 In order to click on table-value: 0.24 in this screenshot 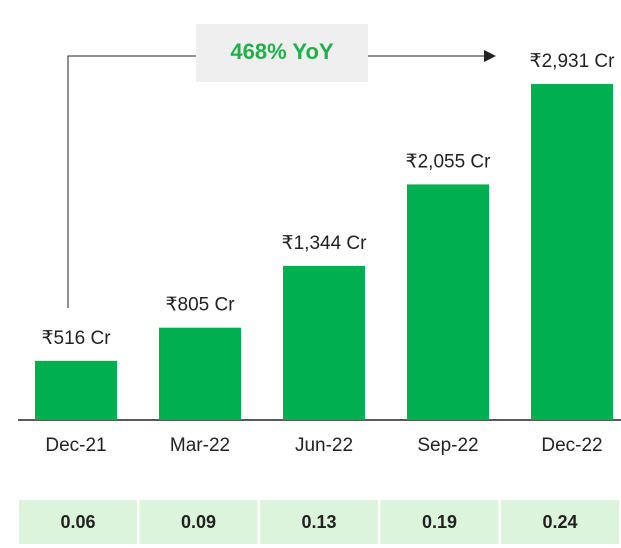, I will do `click(559, 522)`.